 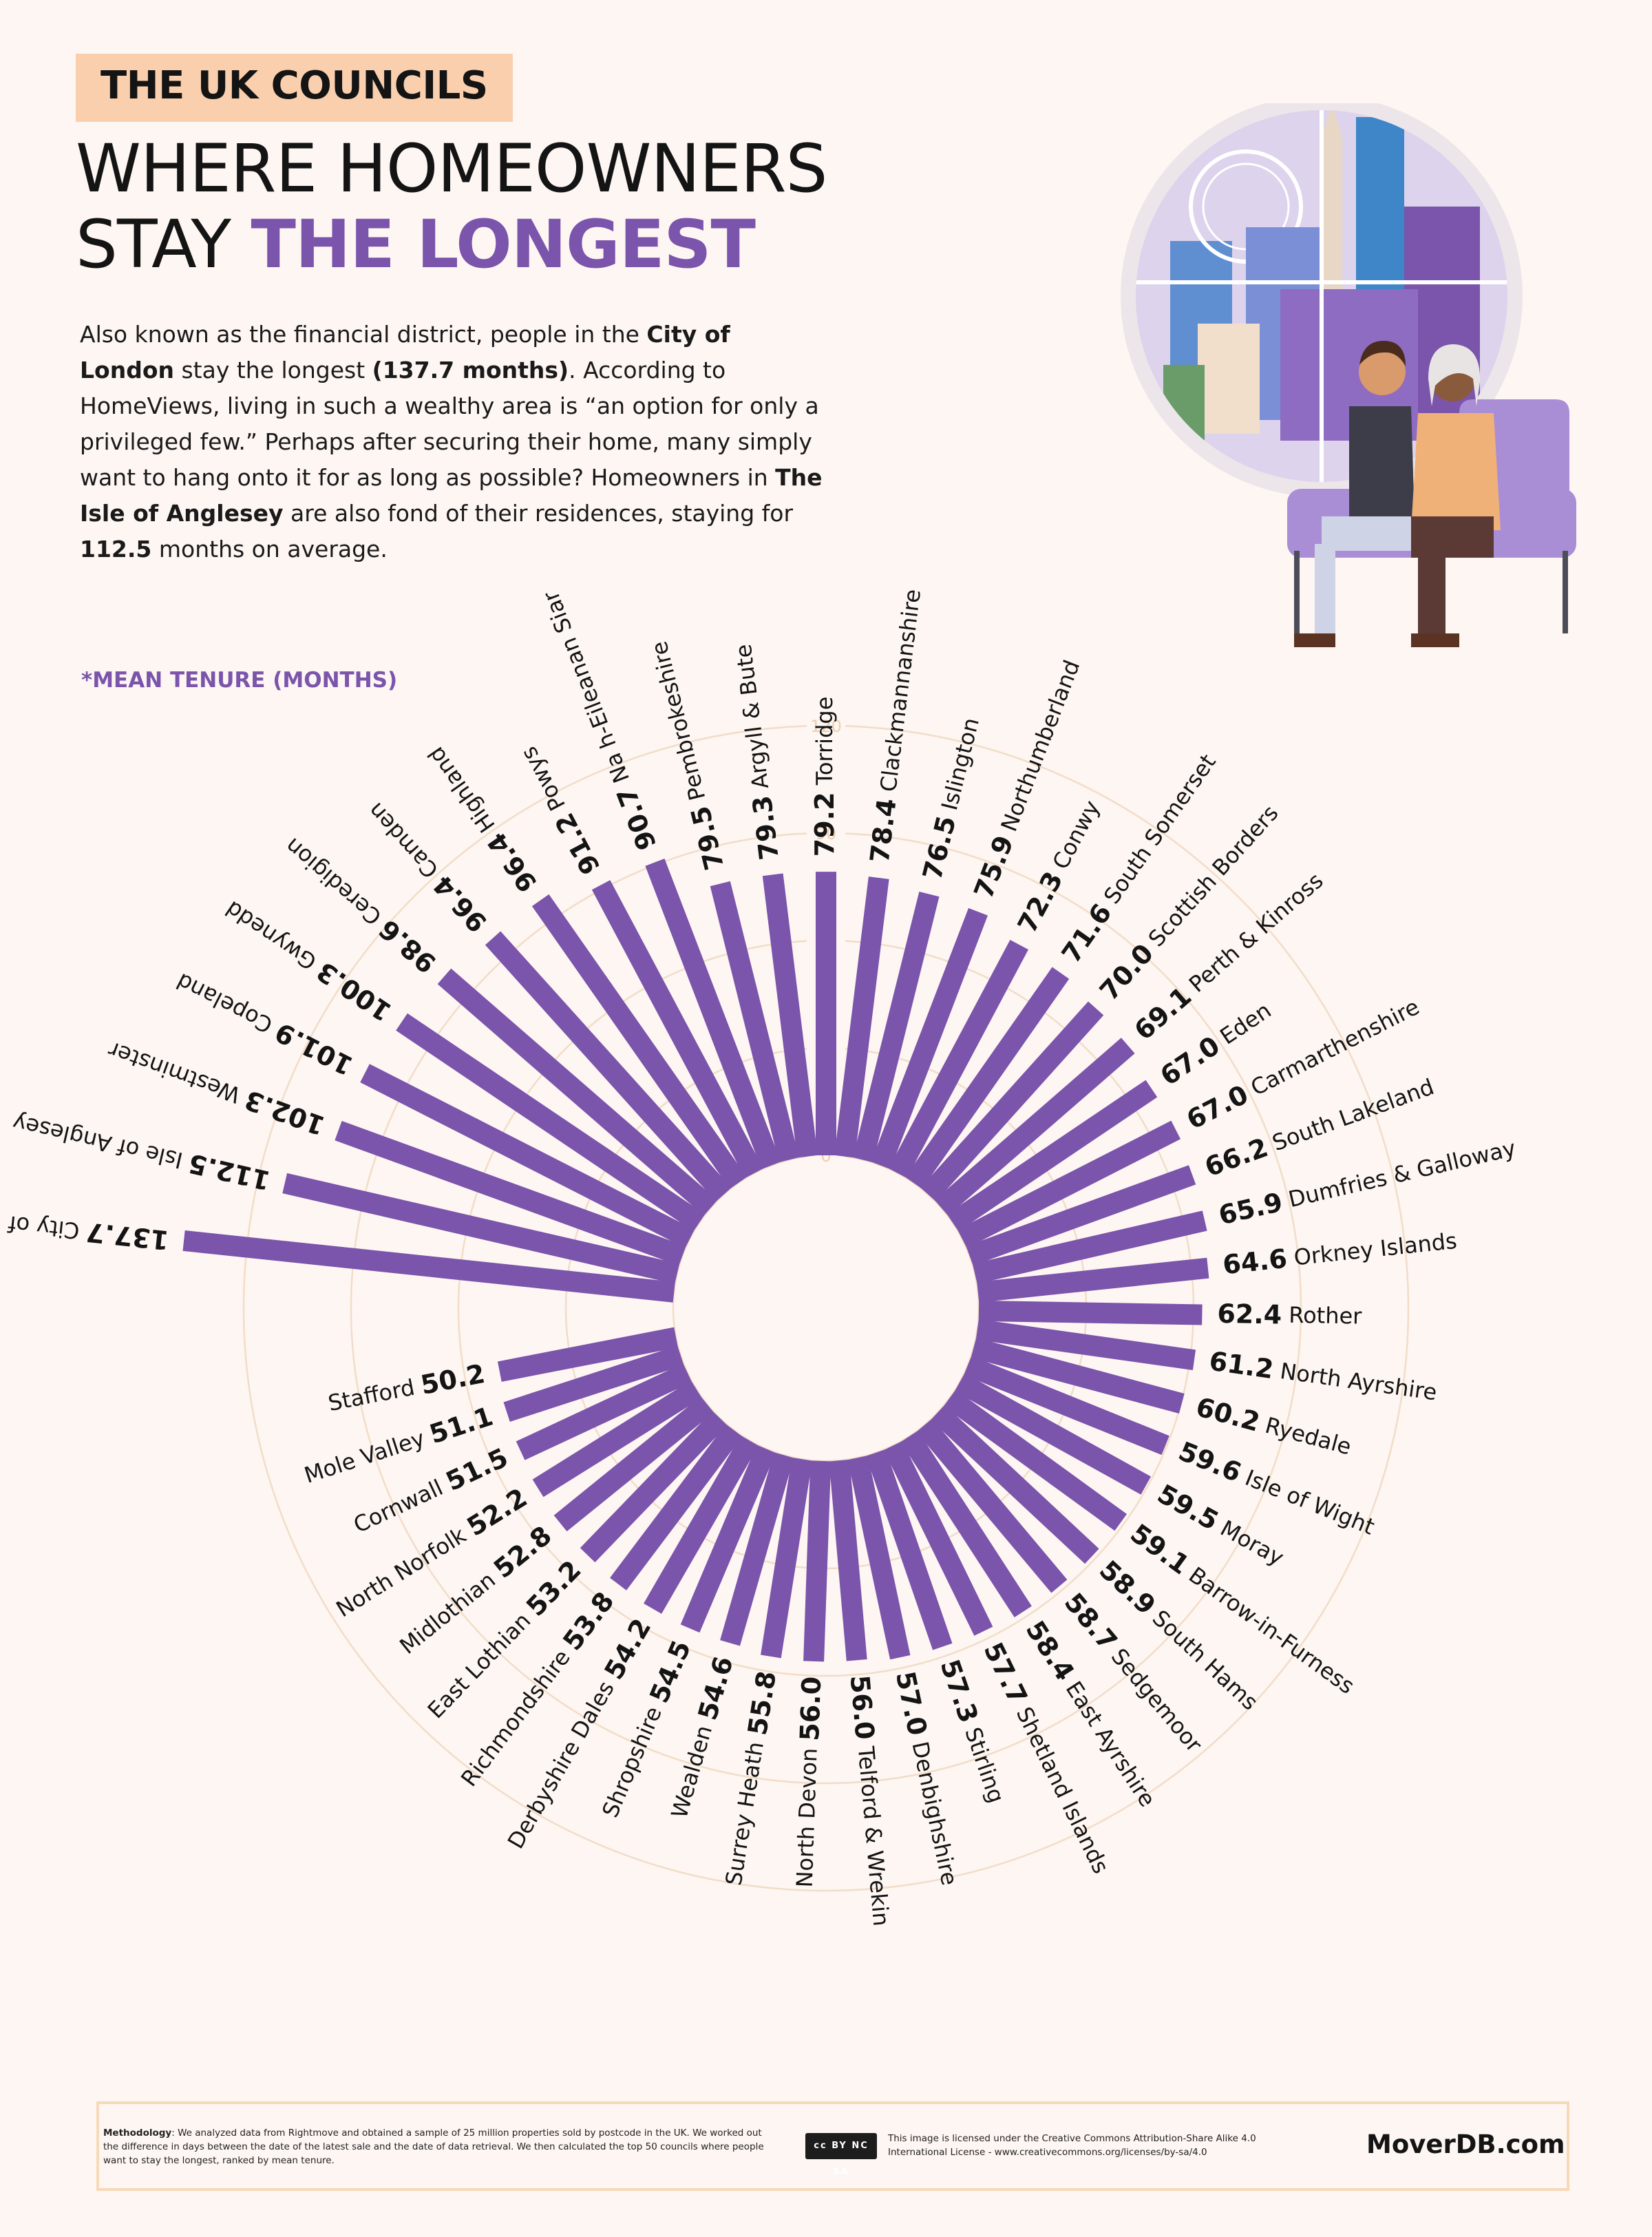 I want to click on bar-category-label: Eden, so click(x=1242, y=1025).